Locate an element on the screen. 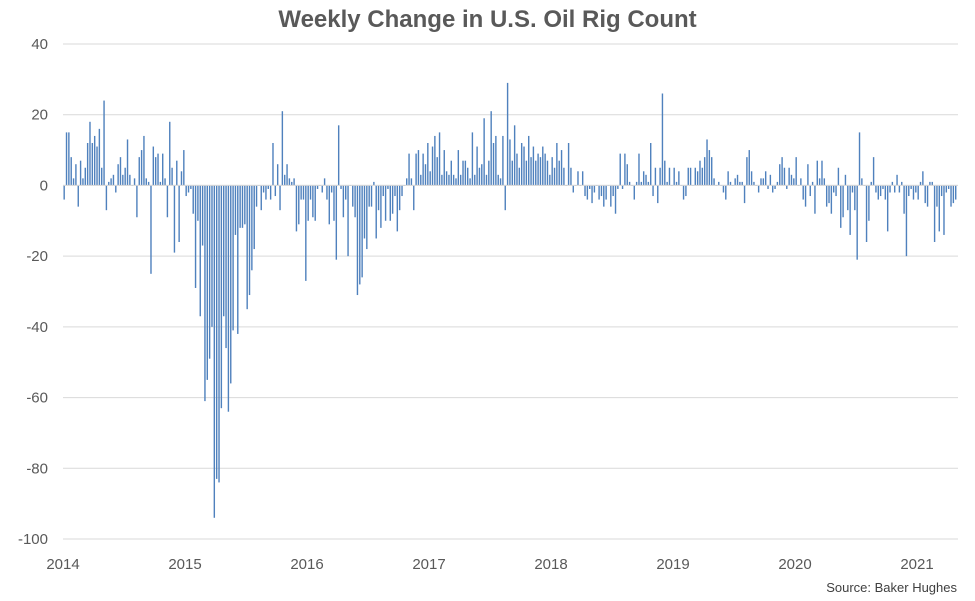 This screenshot has width=975, height=601. x-tick-label: 2020 is located at coordinates (794, 564).